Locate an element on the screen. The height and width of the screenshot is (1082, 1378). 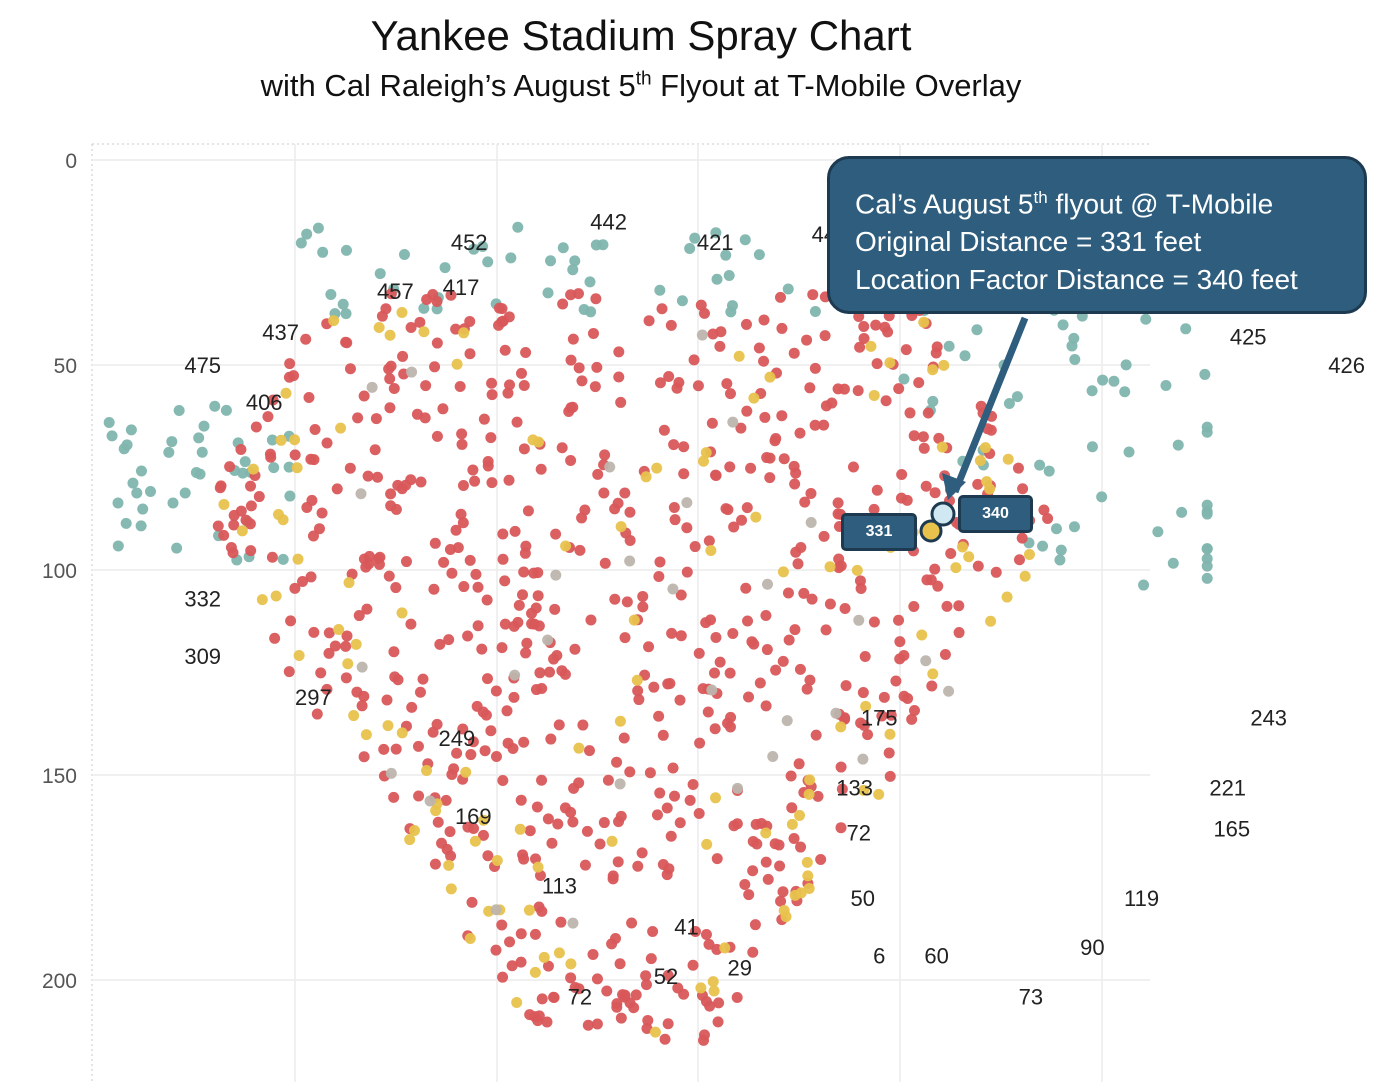
distance-label: 417 is located at coordinates (461, 287).